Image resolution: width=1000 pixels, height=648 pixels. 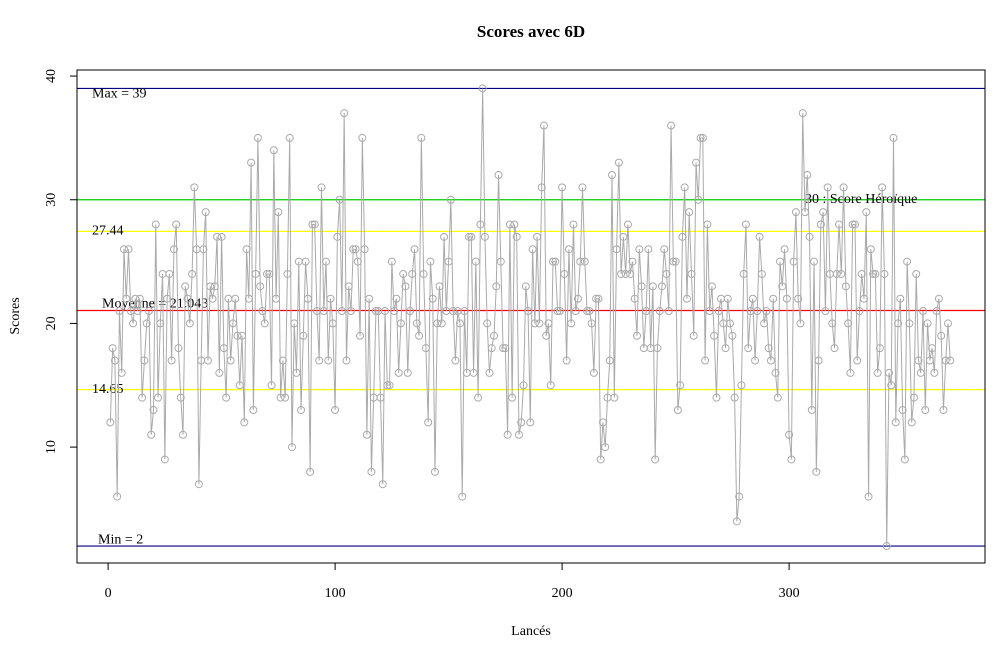 What do you see at coordinates (861, 199) in the screenshot?
I see `reference-label: 30 : Score Héroïque` at bounding box center [861, 199].